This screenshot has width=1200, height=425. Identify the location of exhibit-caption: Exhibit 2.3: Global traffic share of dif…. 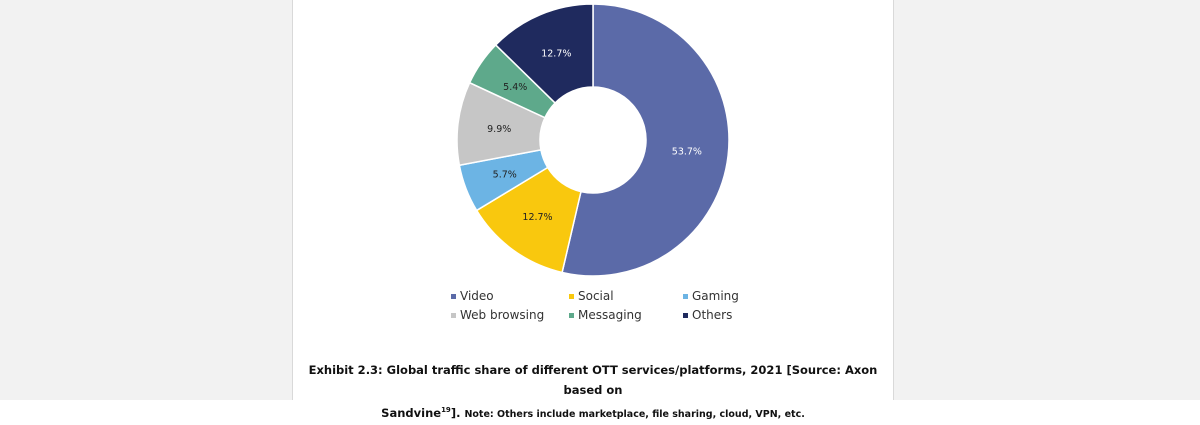
(593, 392).